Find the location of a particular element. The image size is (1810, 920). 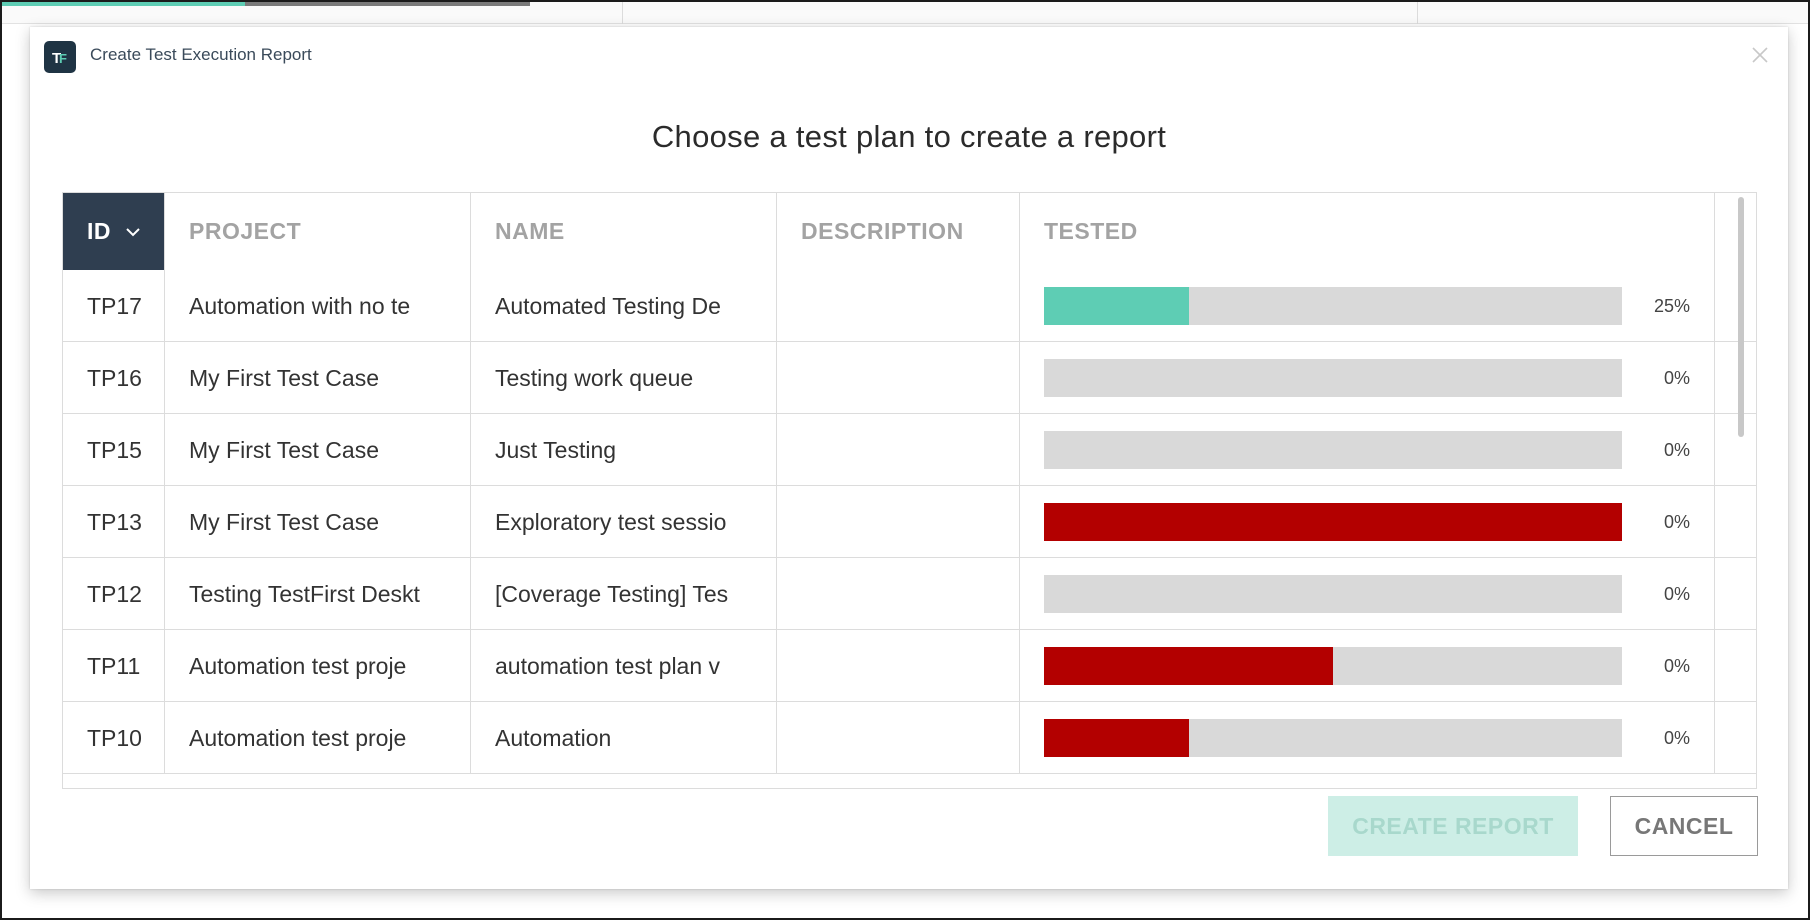

table-scrollbar is located at coordinates (1741, 317).